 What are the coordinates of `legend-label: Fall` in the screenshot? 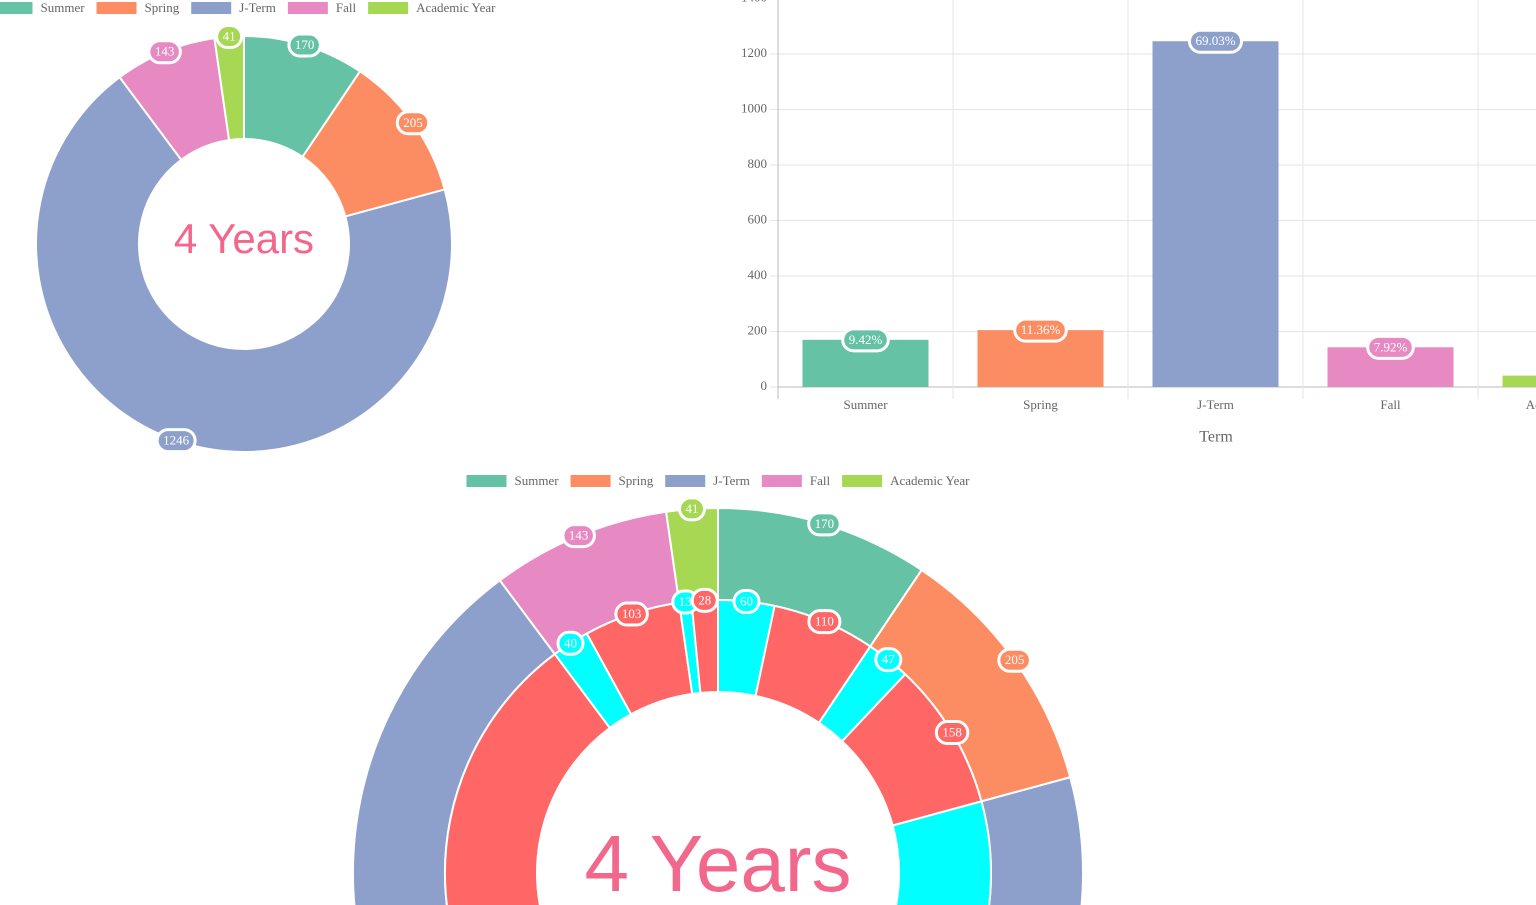 It's located at (820, 480).